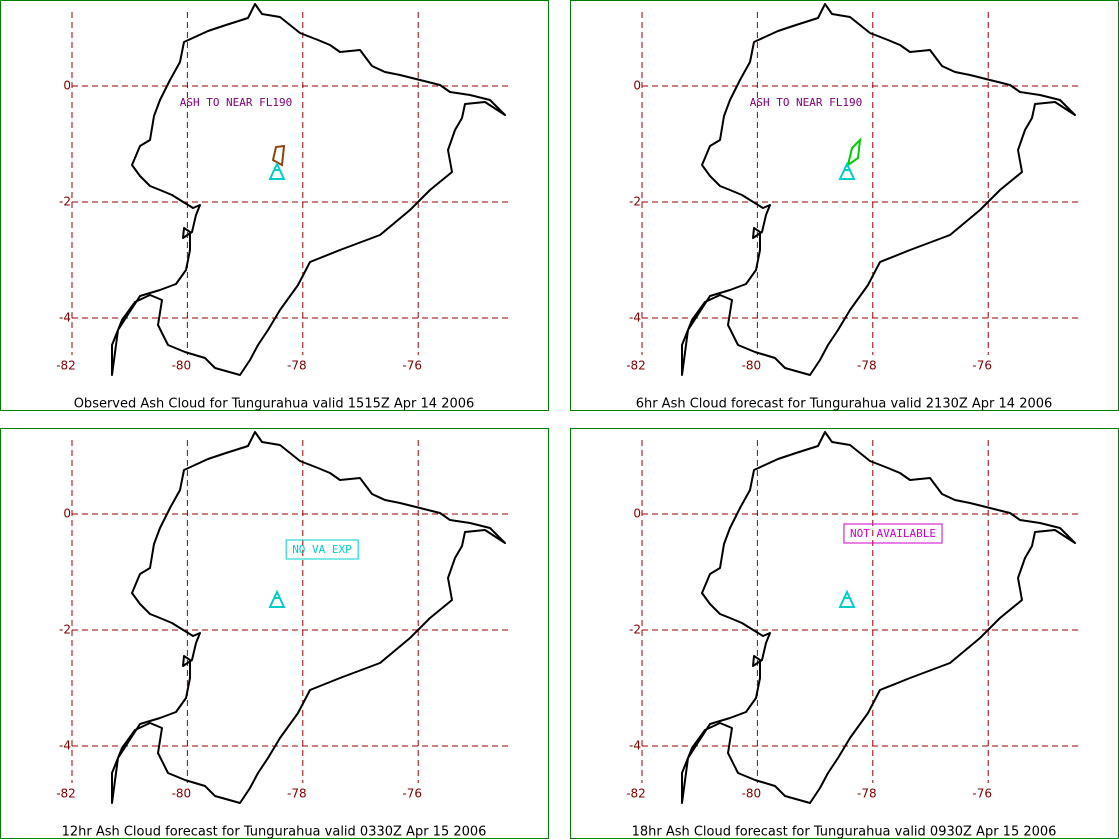 The image size is (1119, 839). I want to click on annotation: NO VA EXP, so click(322, 549).